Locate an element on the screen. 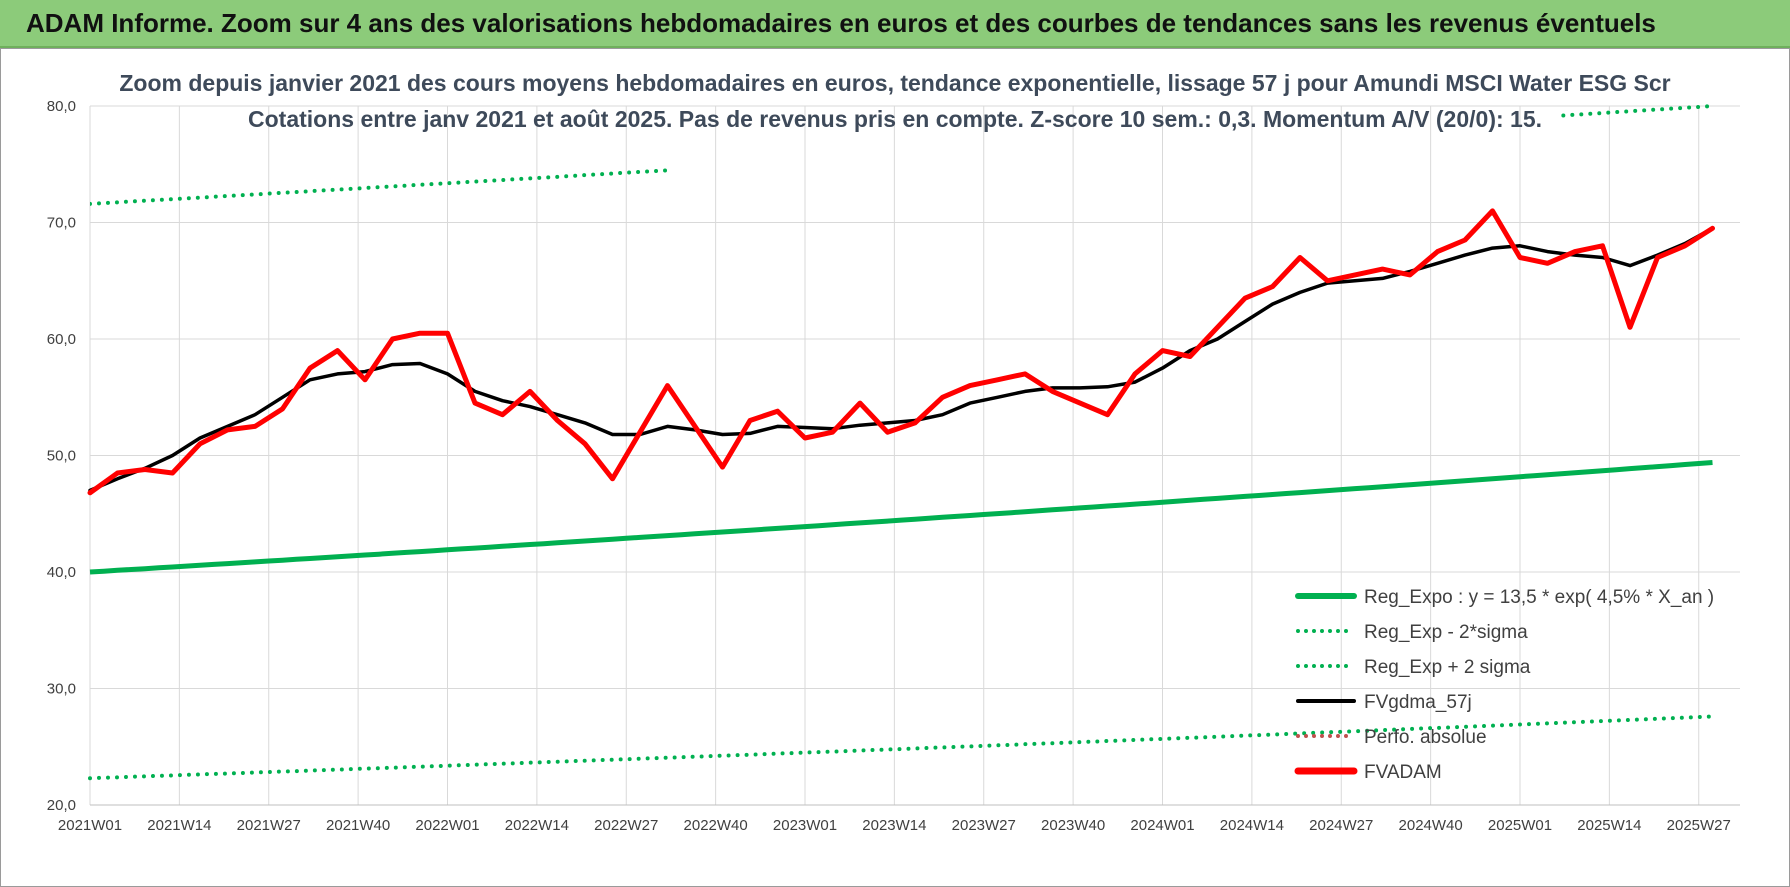 The image size is (1790, 887). upper-band-series is located at coordinates (902, 155).